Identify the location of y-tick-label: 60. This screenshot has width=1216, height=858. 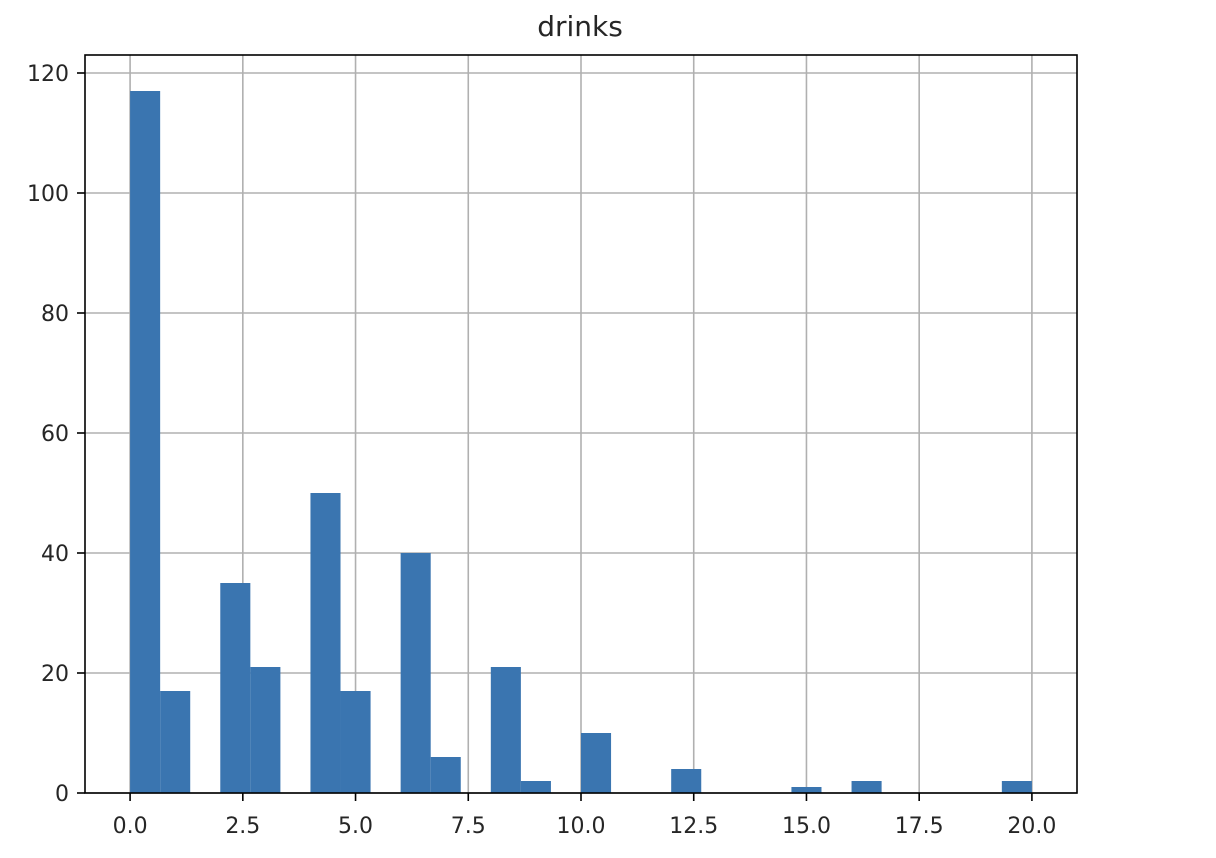
(55, 434).